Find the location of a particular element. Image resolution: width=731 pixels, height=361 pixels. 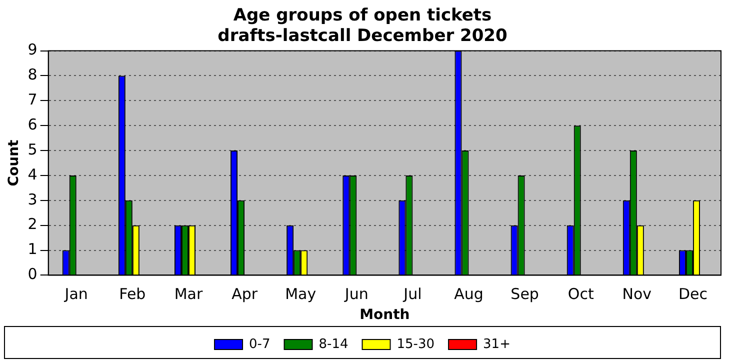

x-axis-title: Month is located at coordinates (385, 315).